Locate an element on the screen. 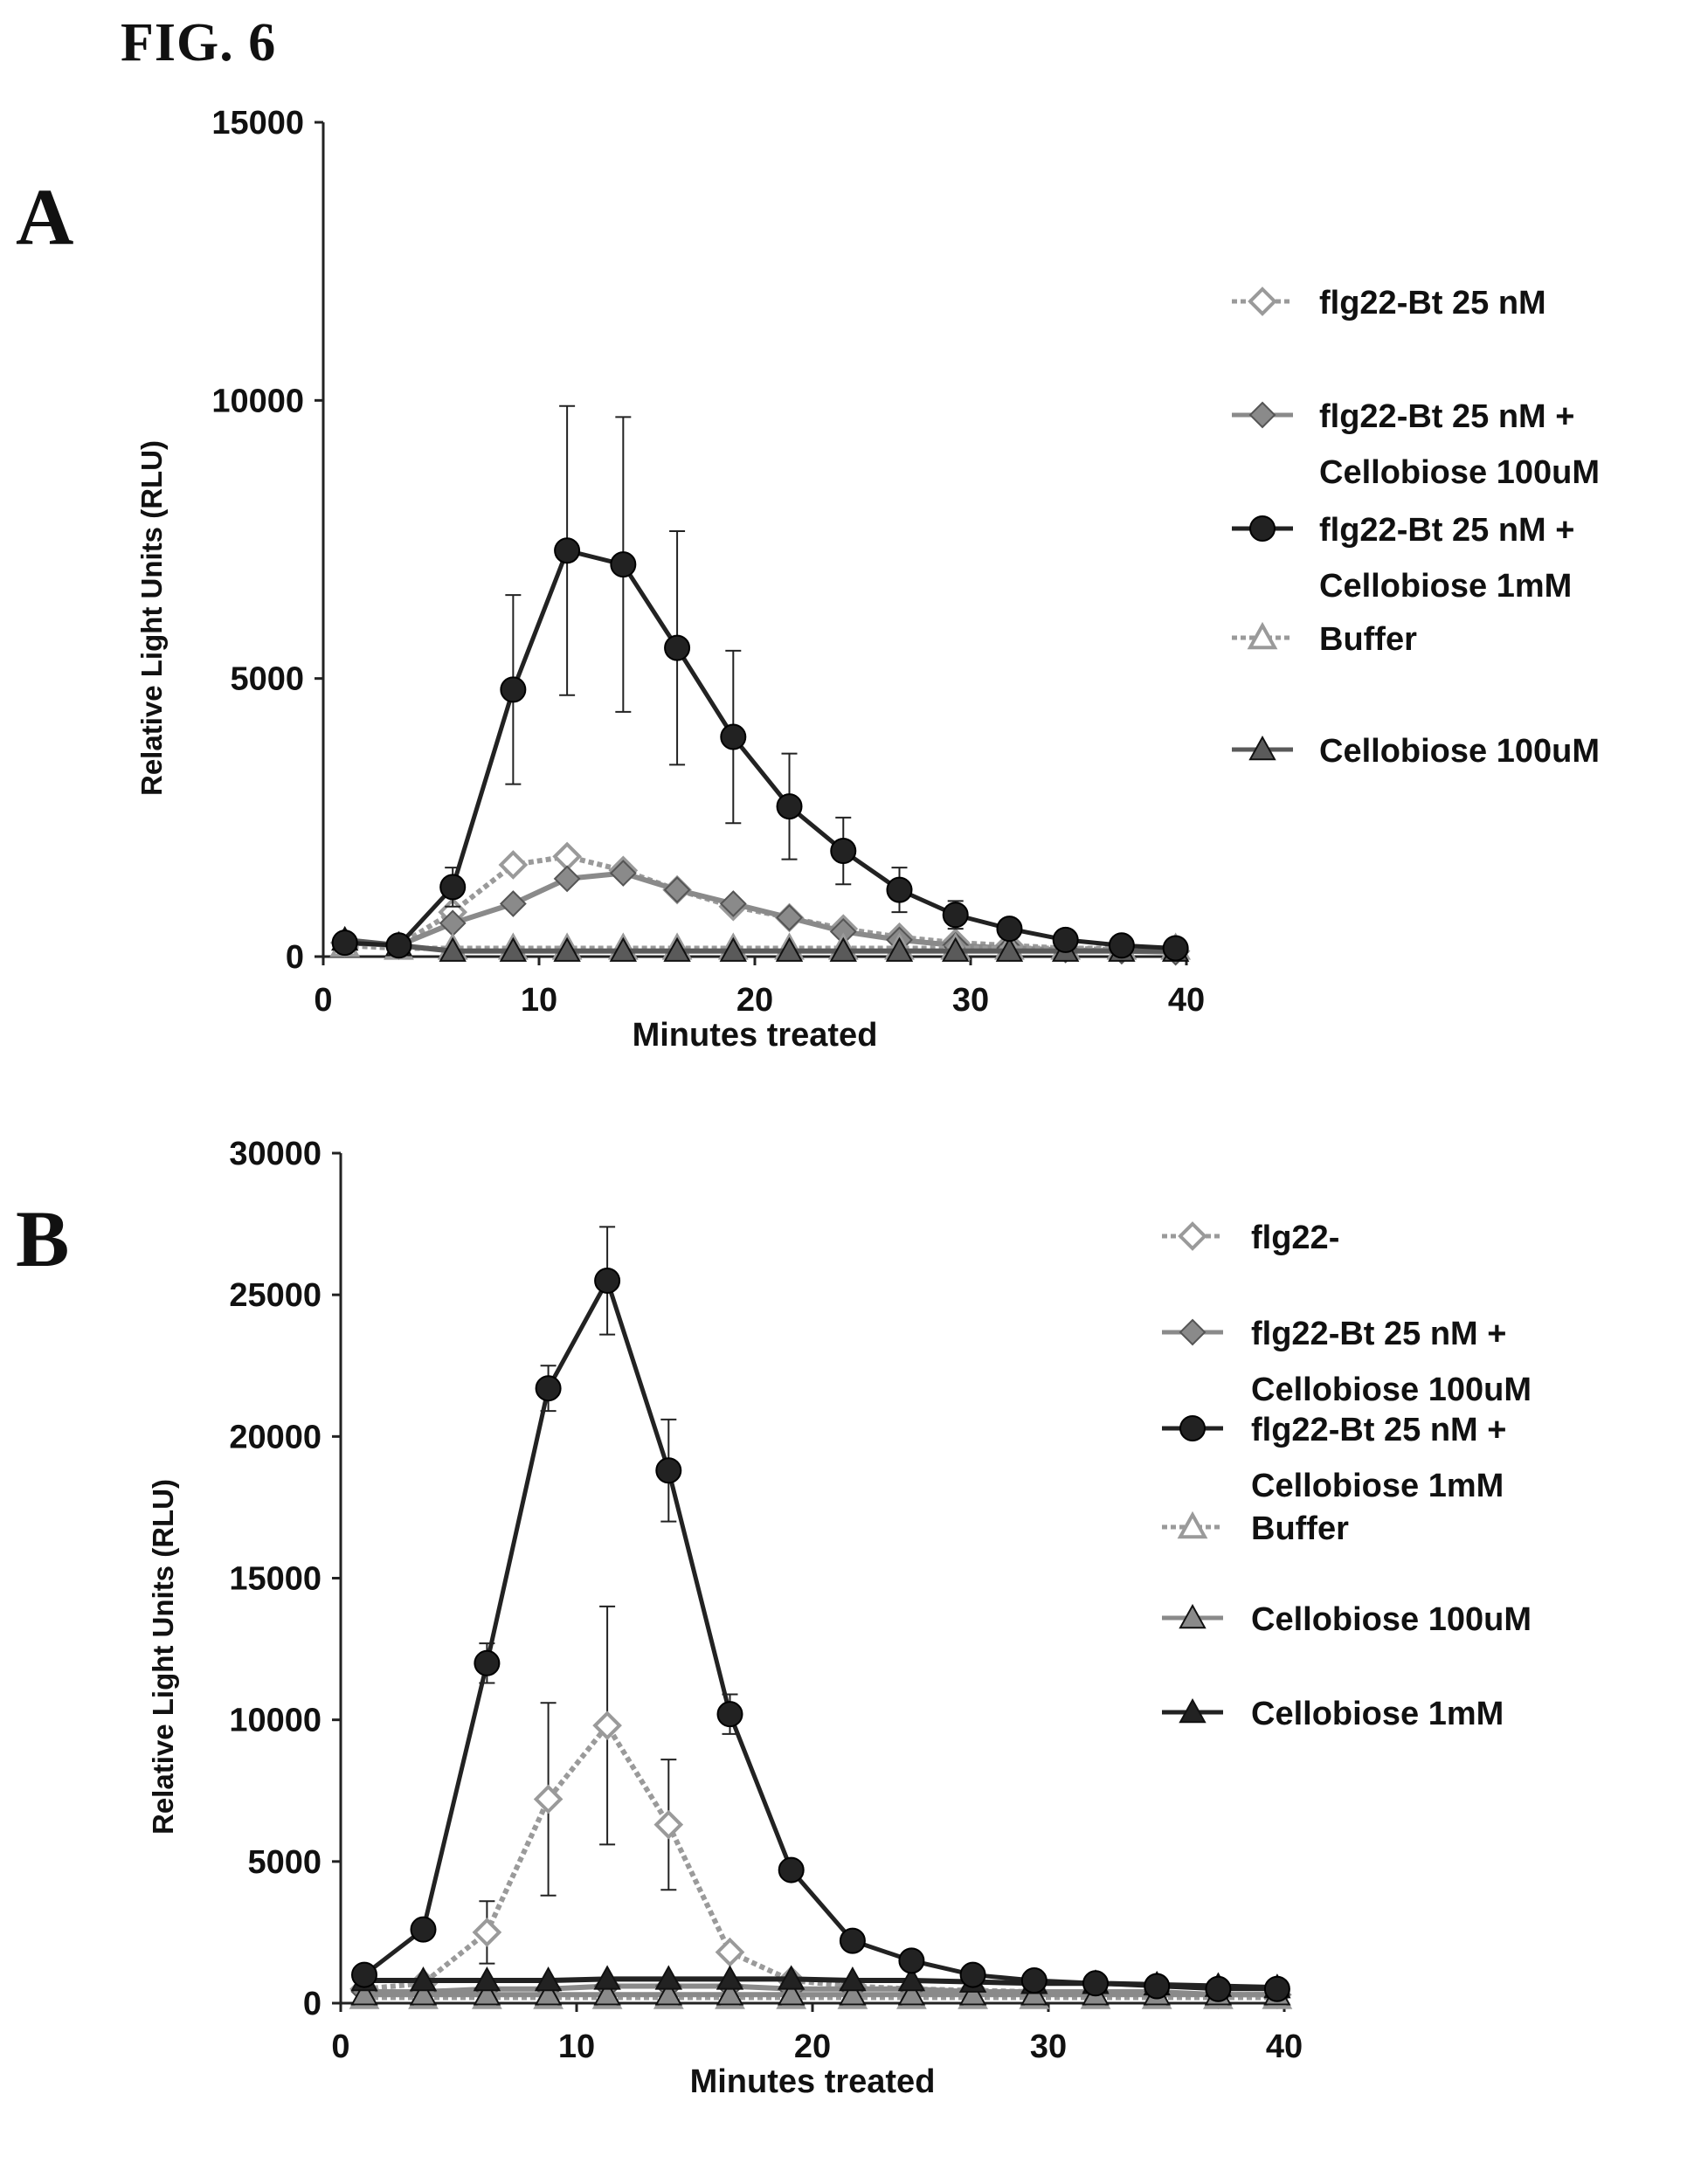 Image resolution: width=1694 pixels, height=2184 pixels. b-legend-item-3: Buffer is located at coordinates (1256, 1528).